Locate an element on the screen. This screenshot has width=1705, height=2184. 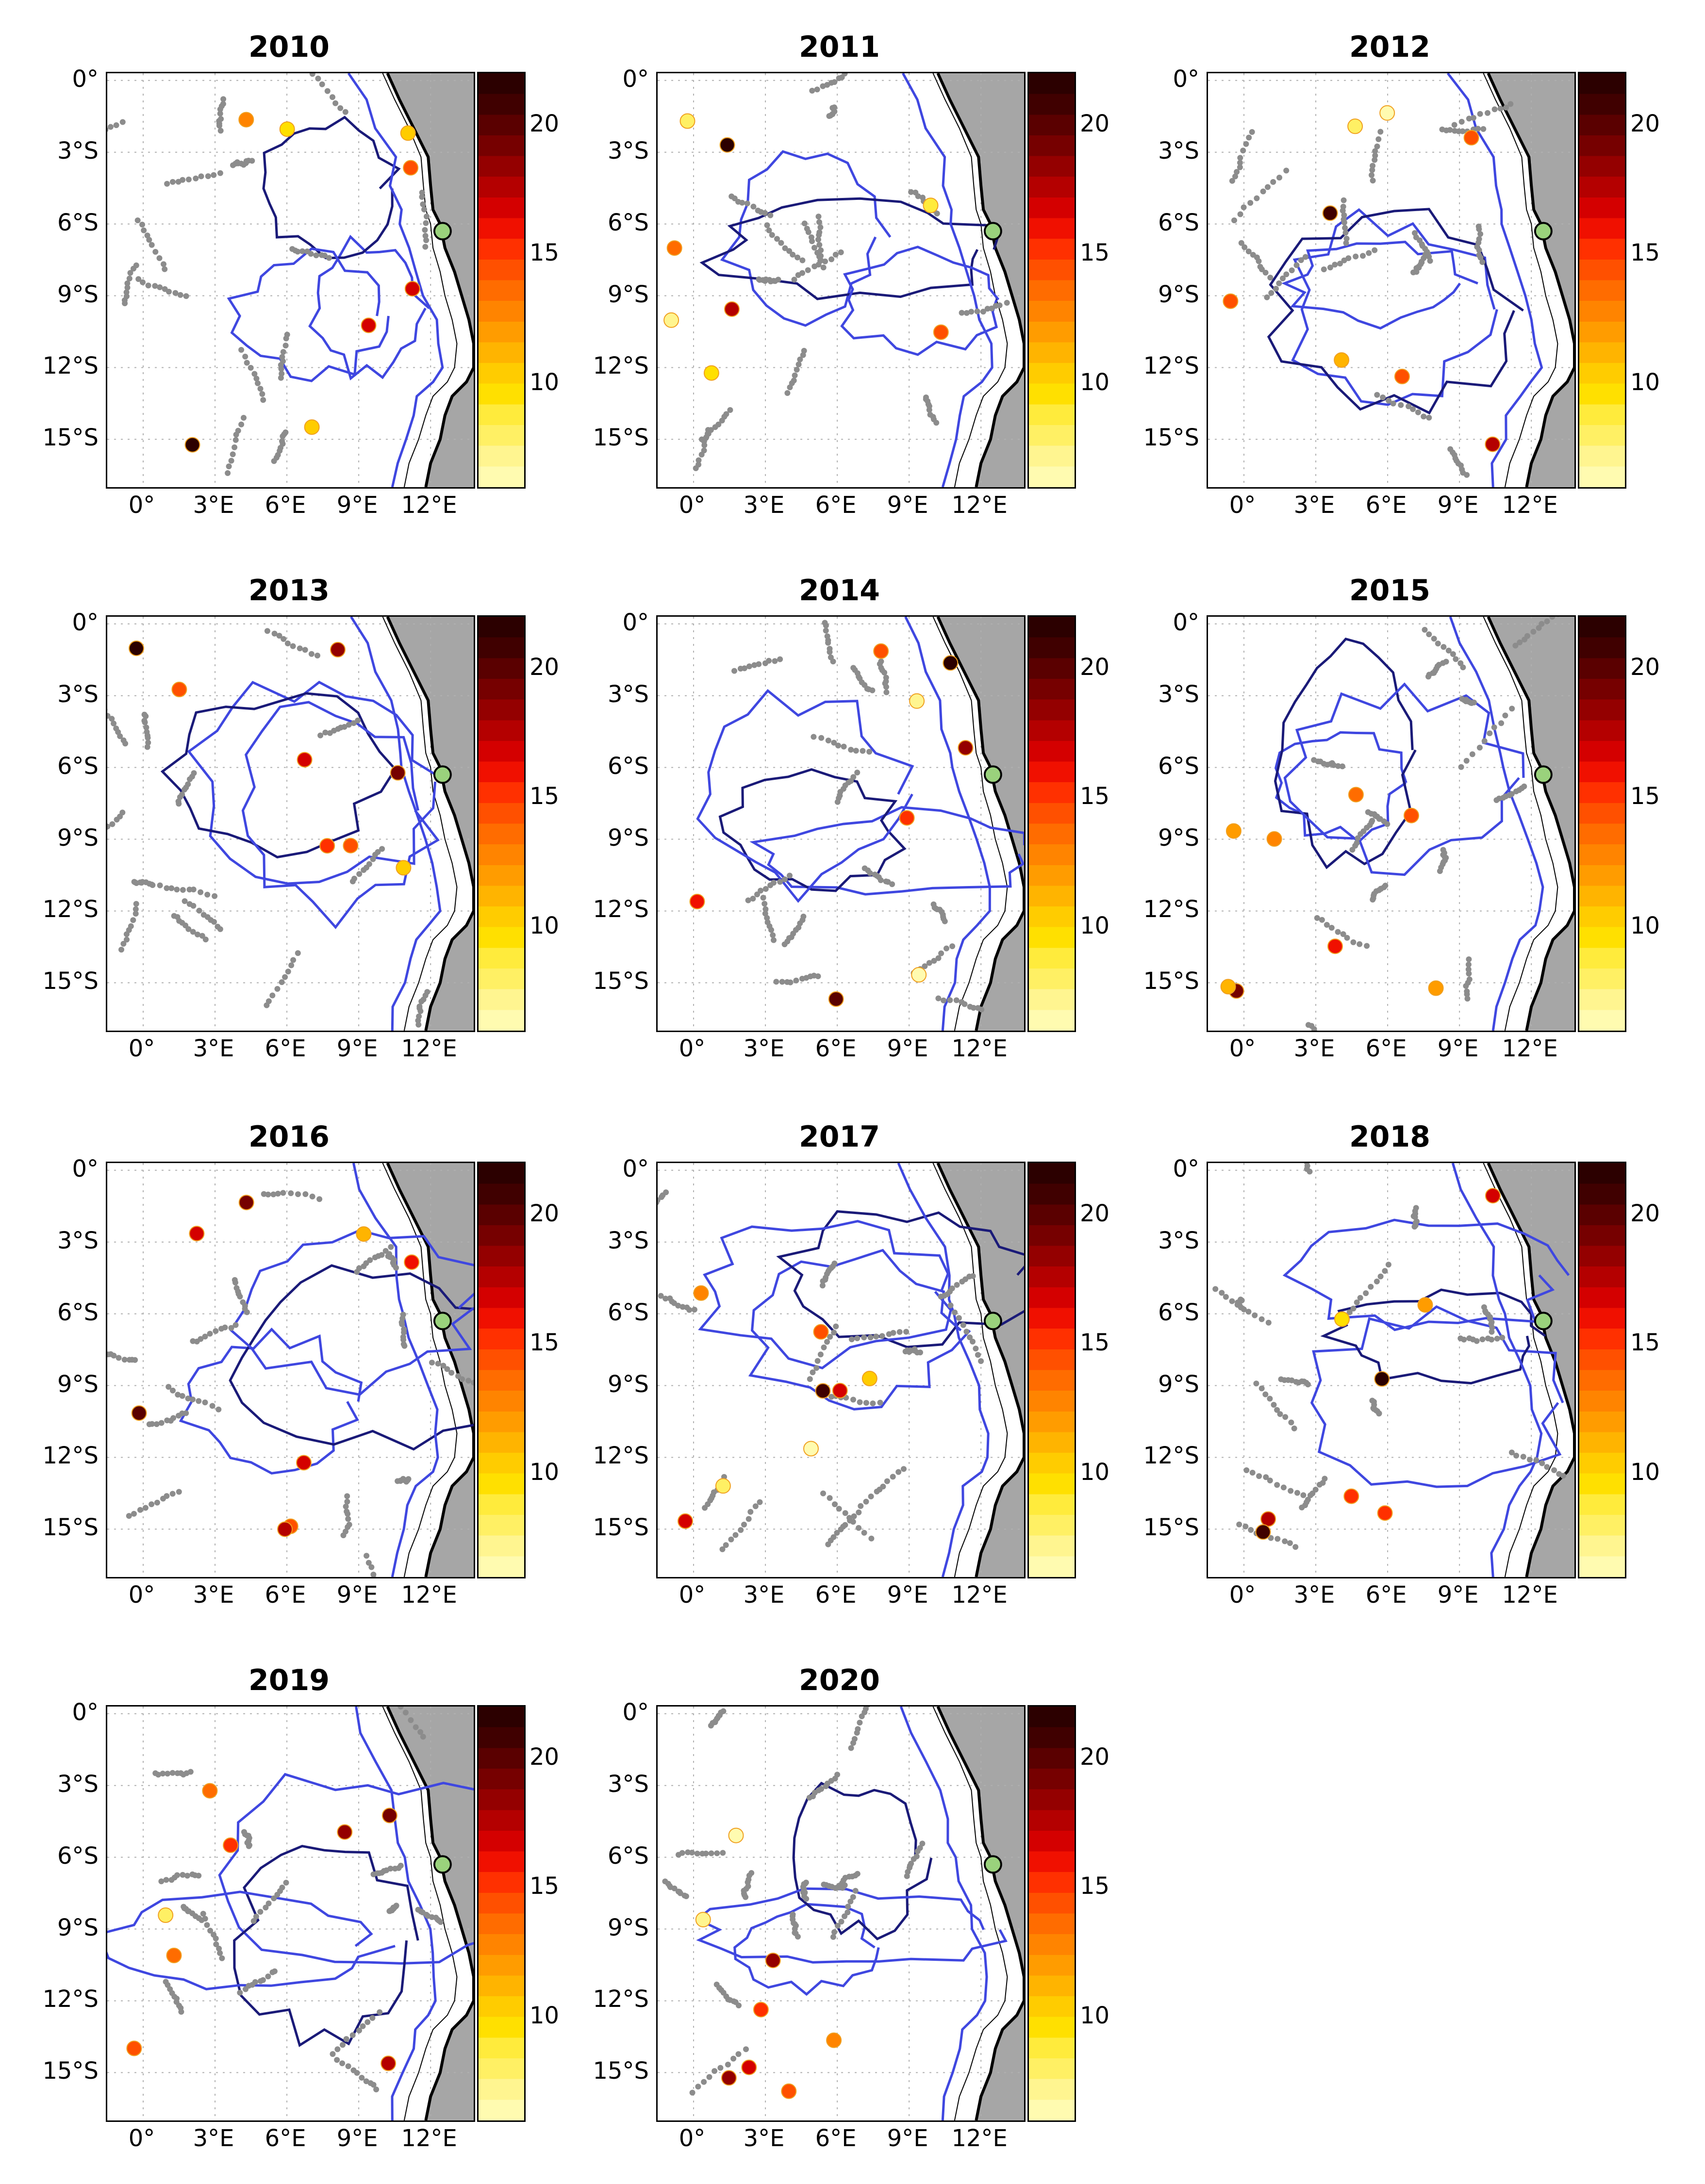
map-svg is located at coordinates (290, 1913).